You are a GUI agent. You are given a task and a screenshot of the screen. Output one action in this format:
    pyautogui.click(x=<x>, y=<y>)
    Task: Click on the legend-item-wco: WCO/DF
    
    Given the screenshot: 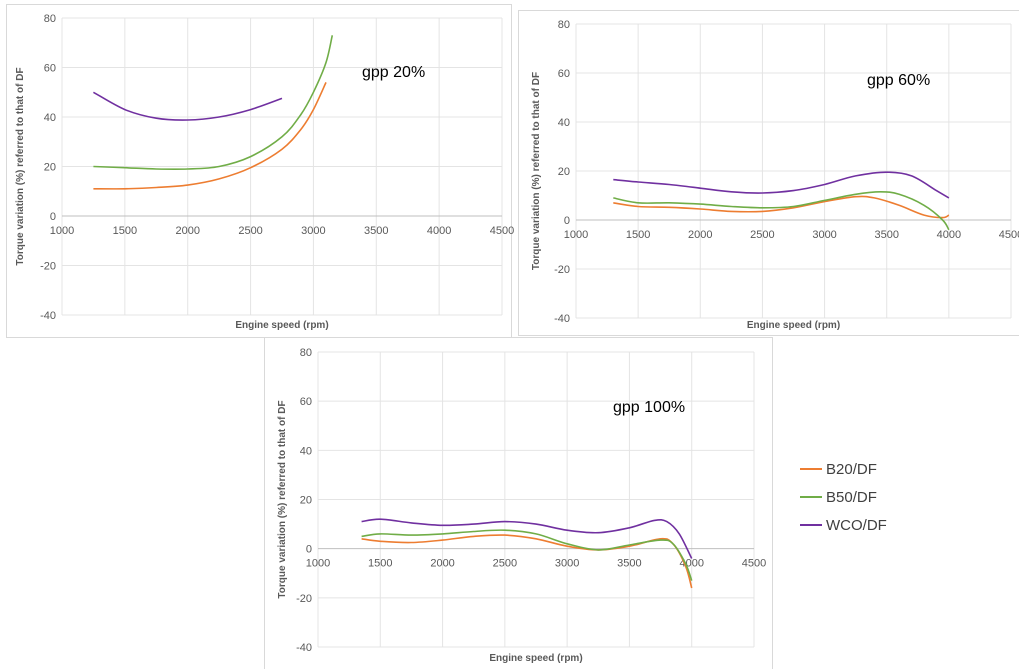 What is the action you would take?
    pyautogui.click(x=860, y=525)
    